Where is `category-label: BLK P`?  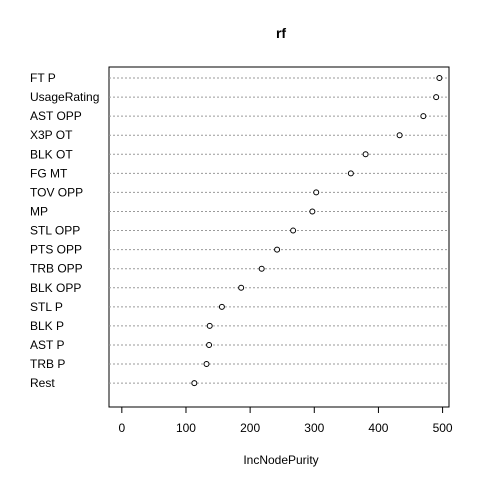 category-label: BLK P is located at coordinates (47, 326).